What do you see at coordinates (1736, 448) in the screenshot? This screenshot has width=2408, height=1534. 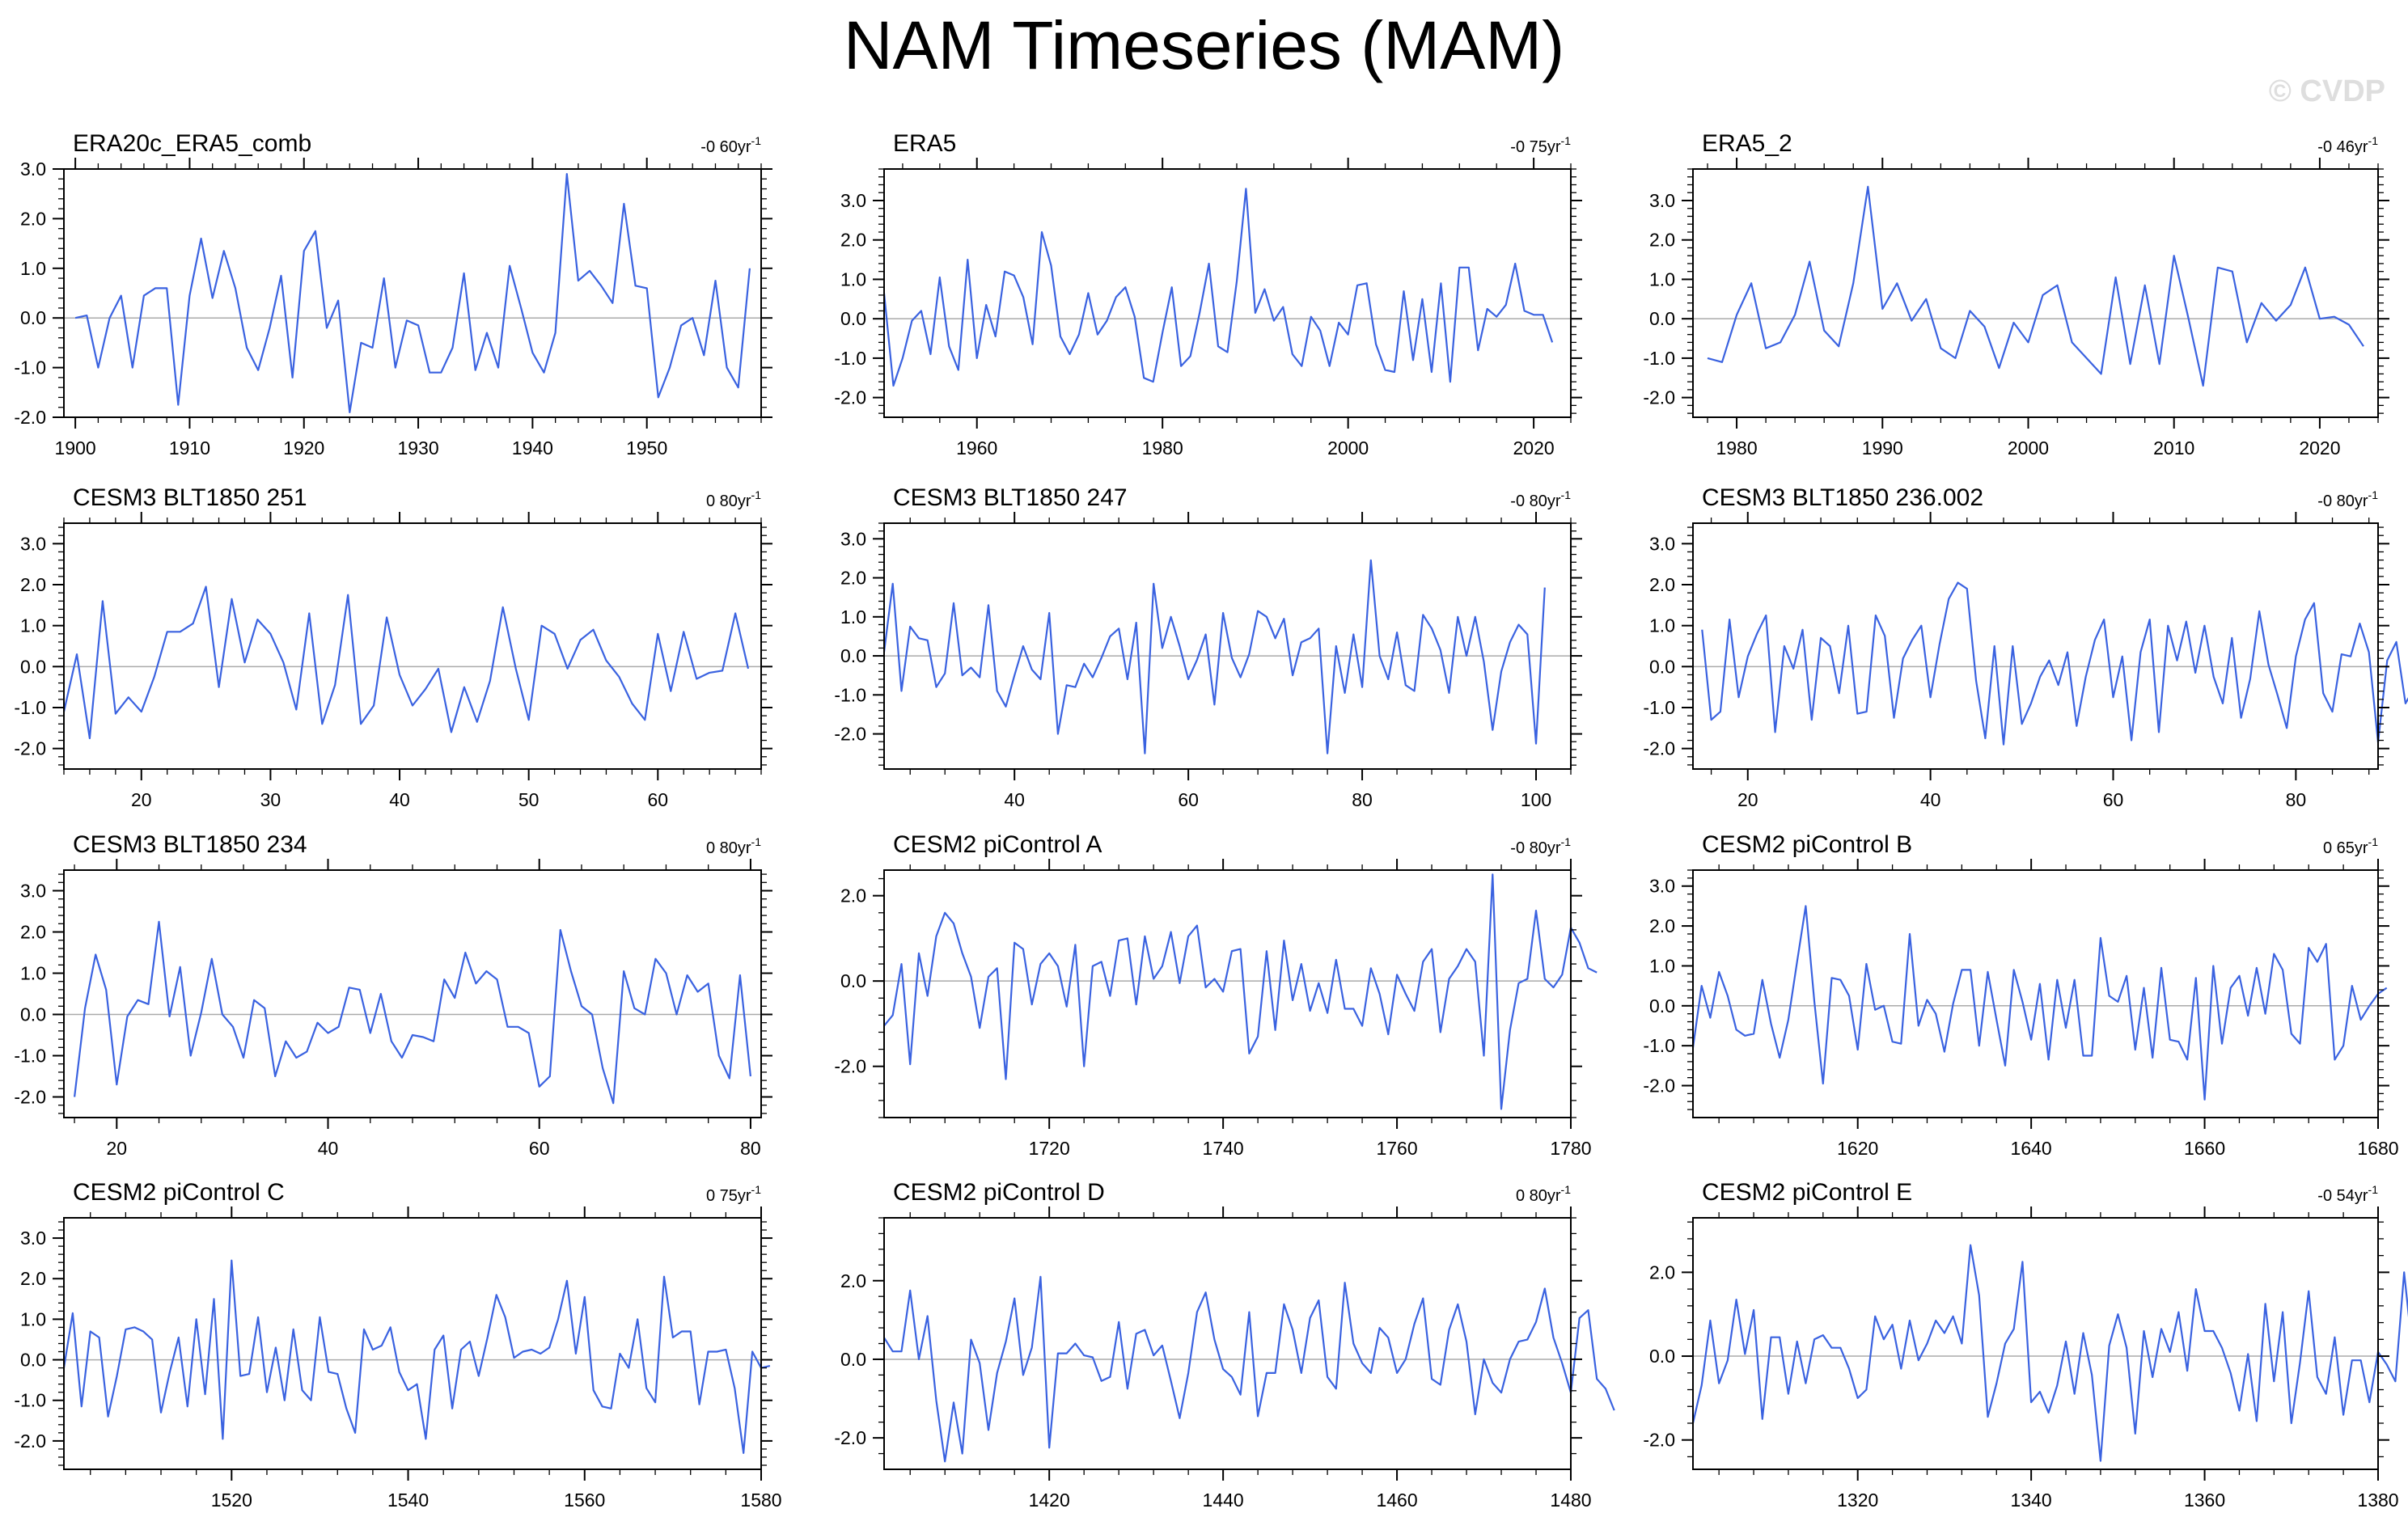 I see `x-tick-label: 1980` at bounding box center [1736, 448].